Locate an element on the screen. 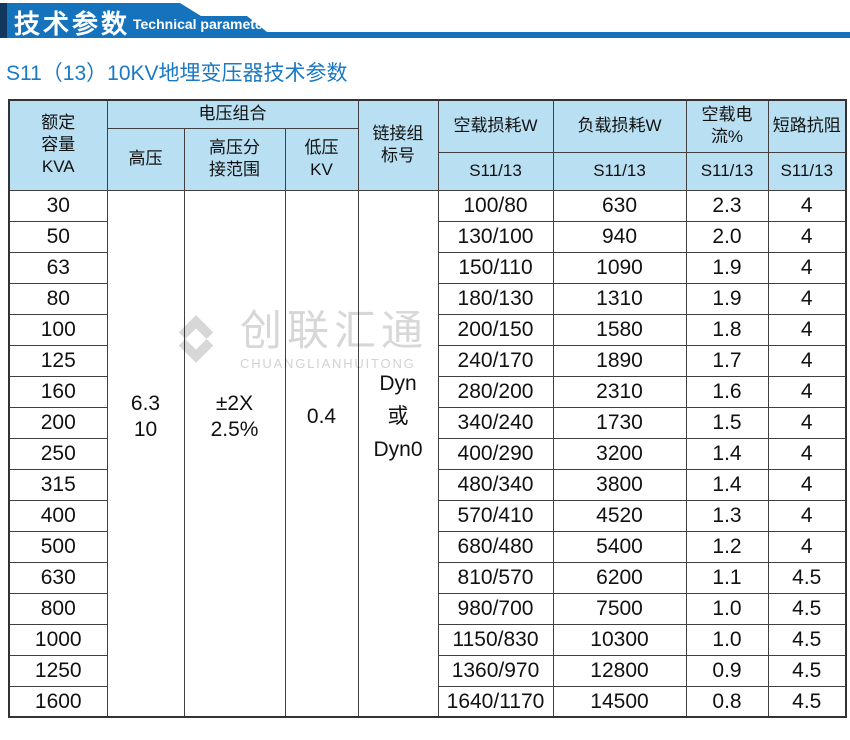 This screenshot has width=850, height=740. no-load-loss-cell: 680/480 is located at coordinates (495, 546).